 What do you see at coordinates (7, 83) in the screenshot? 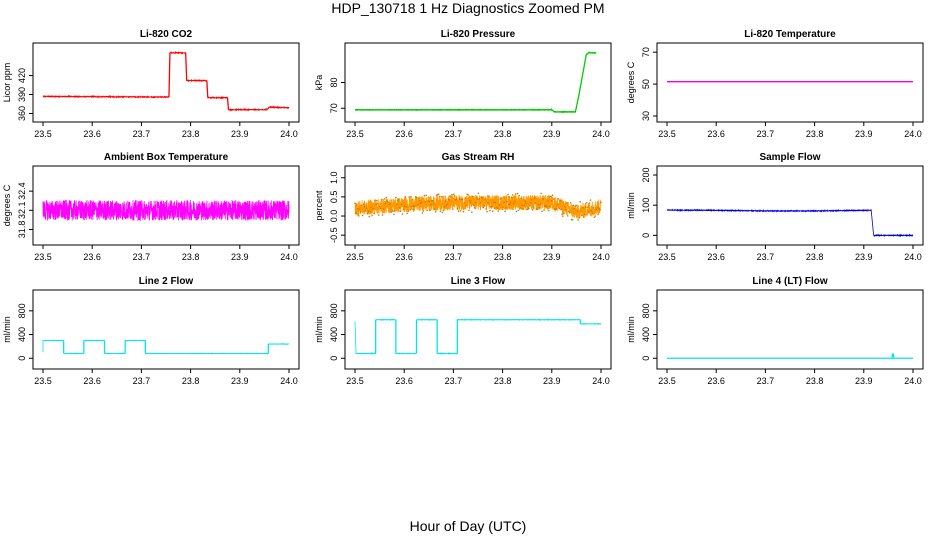
I see `y-axis-label: Licor ppm` at bounding box center [7, 83].